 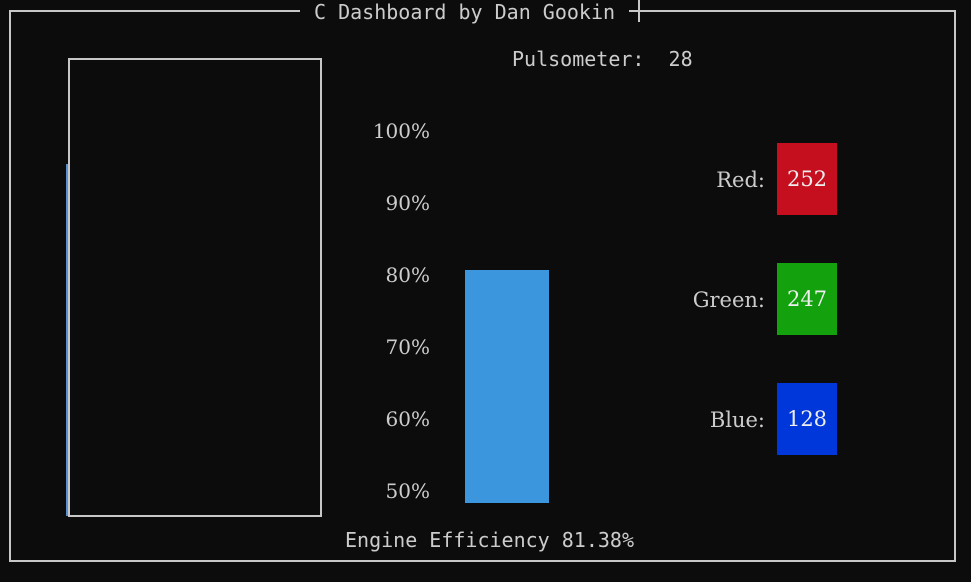 What do you see at coordinates (728, 300) in the screenshot?
I see `green-label: Green:` at bounding box center [728, 300].